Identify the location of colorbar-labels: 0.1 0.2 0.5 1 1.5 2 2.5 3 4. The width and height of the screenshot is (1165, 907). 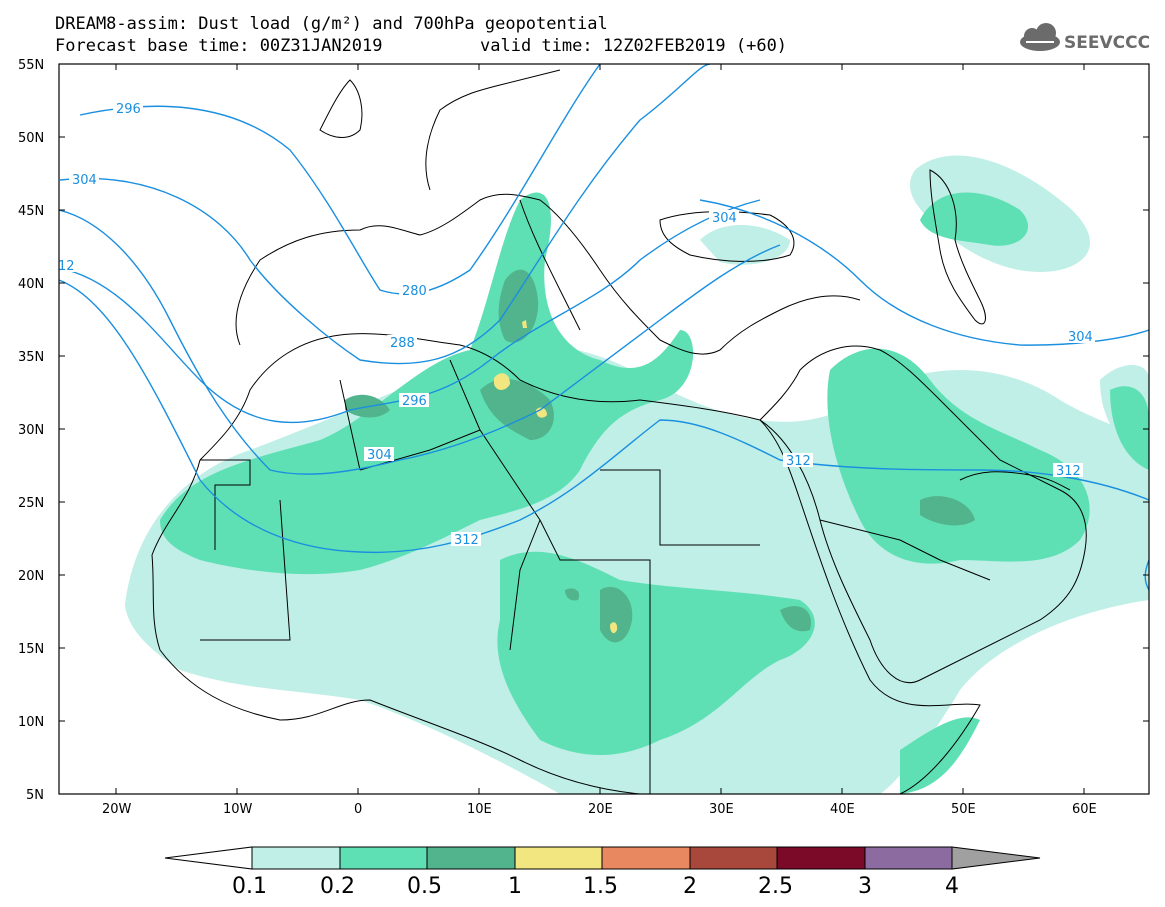
(595, 886).